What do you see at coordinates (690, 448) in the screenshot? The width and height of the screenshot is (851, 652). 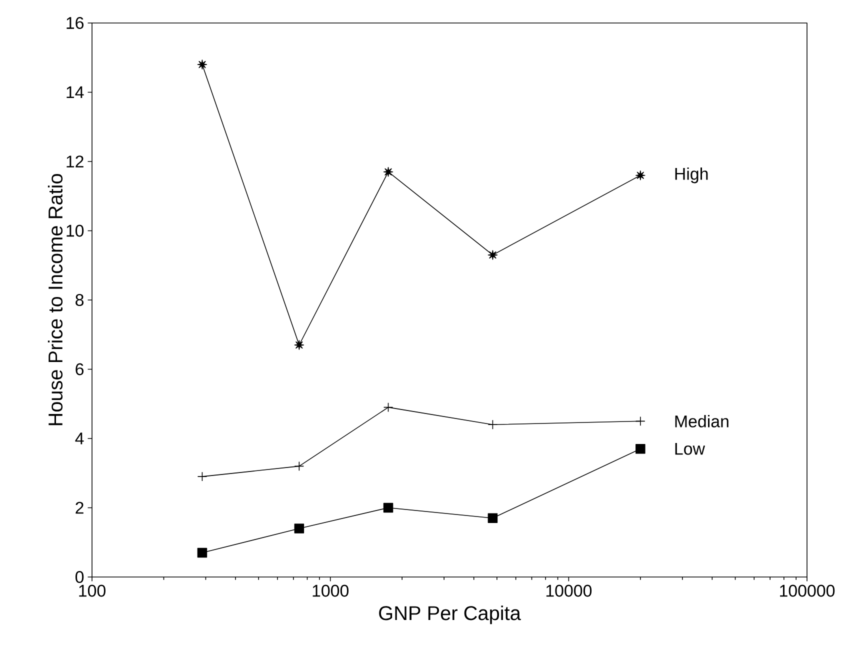 I see `series-label: Low` at bounding box center [690, 448].